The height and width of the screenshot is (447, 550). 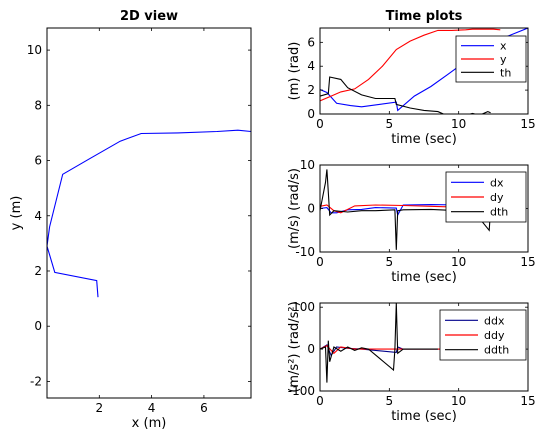 What do you see at coordinates (505, 72) in the screenshot?
I see `legend-label-th: th` at bounding box center [505, 72].